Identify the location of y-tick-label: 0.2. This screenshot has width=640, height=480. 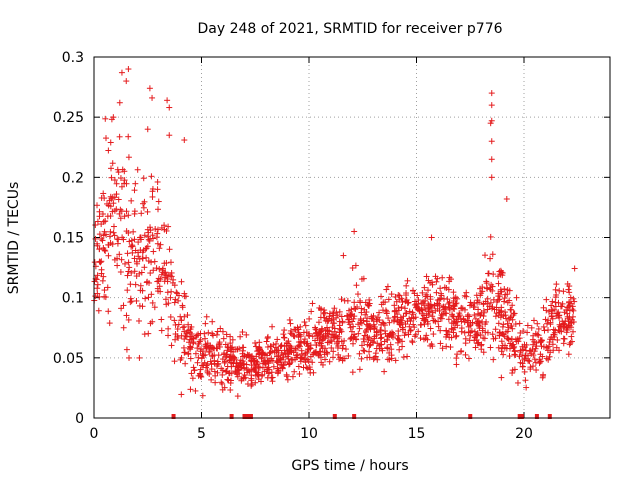
(73, 178).